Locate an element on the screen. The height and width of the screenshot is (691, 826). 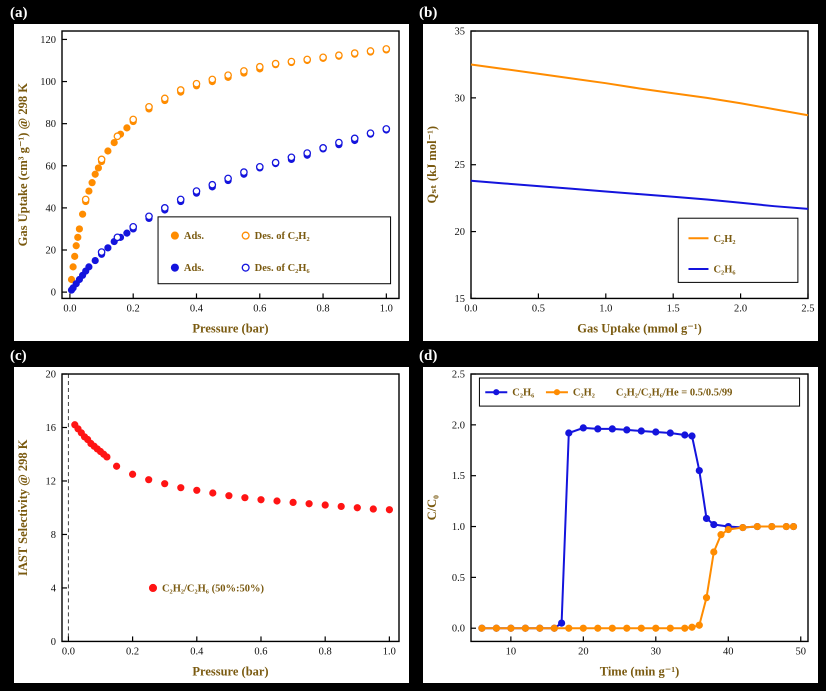
svg-text: 8 is located at coordinates (53, 534).